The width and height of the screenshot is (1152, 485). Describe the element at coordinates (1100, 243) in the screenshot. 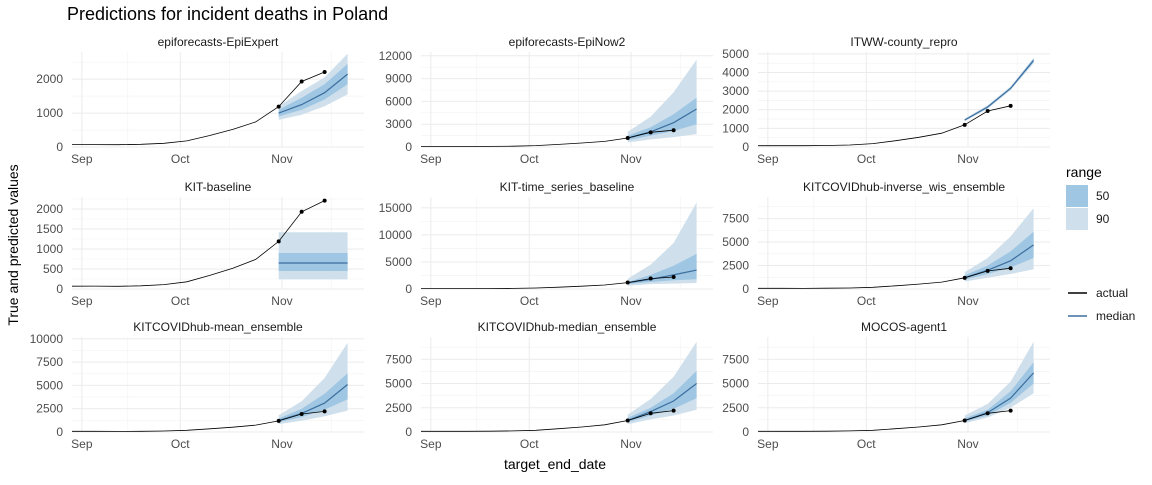

I see `legend: range 50 90 actual median` at that location.